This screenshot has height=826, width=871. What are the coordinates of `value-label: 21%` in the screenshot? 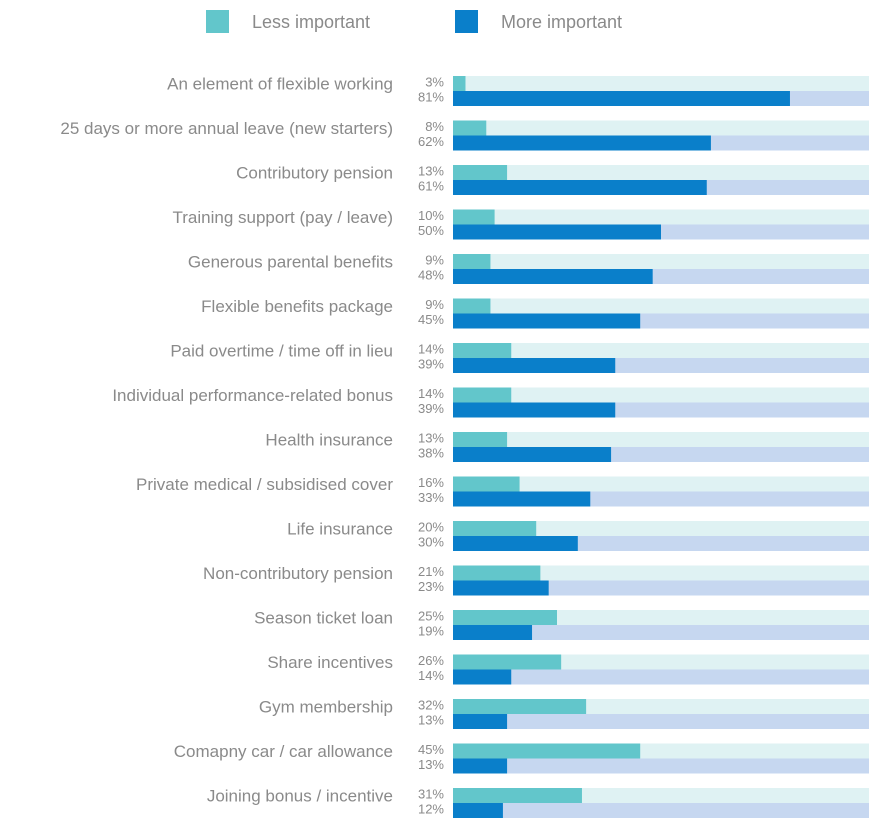 It's located at (431, 571).